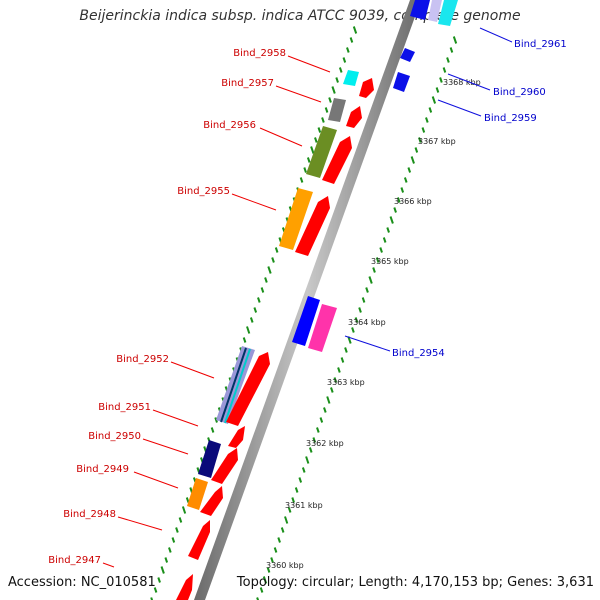  I want to click on gene-olive, so click(321, 152).